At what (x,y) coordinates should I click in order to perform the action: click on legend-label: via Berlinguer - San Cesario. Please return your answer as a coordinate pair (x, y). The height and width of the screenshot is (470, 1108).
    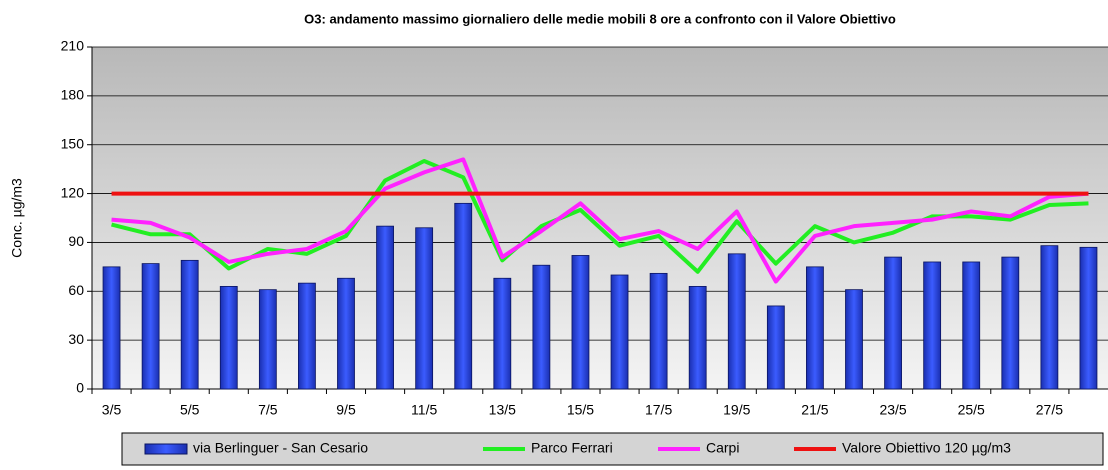
    Looking at the image, I should click on (280, 448).